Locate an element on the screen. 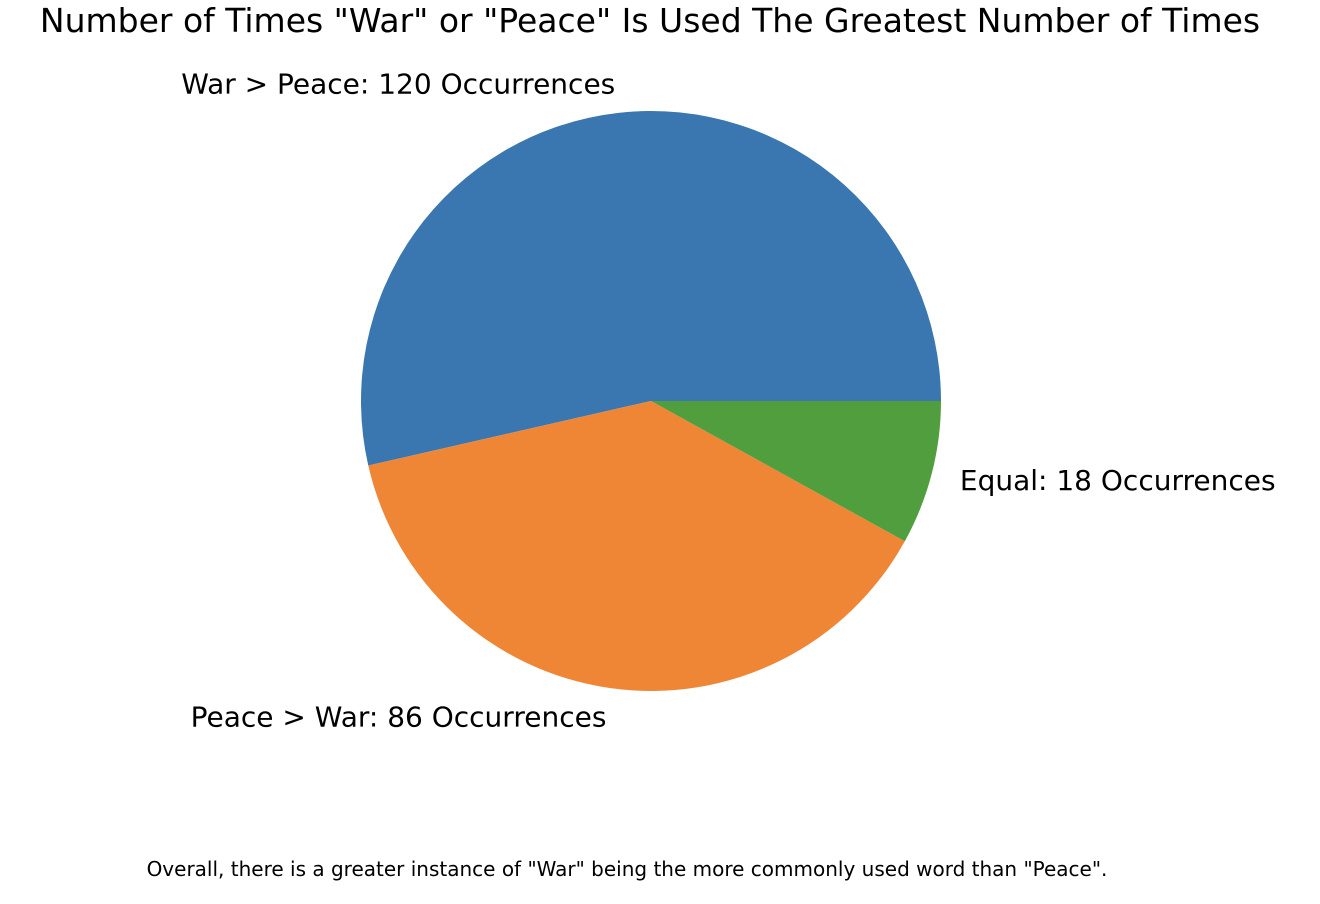  pie-slice-peace is located at coordinates (636, 546).